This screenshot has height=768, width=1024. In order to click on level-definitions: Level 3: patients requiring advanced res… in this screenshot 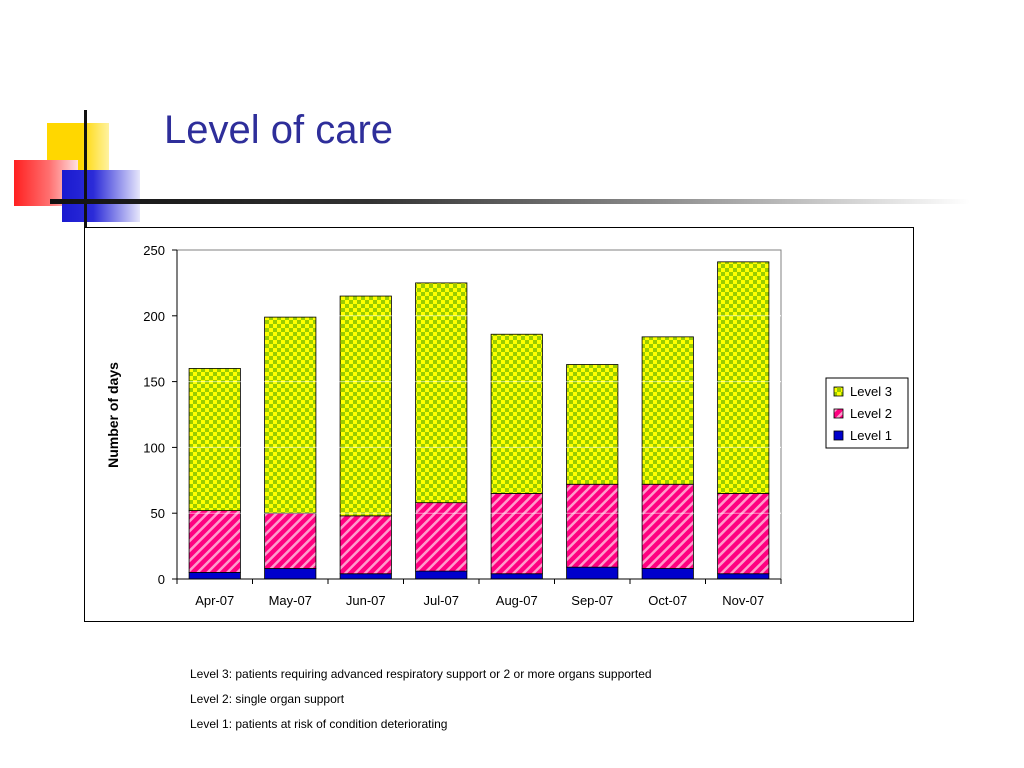, I will do `click(421, 699)`.